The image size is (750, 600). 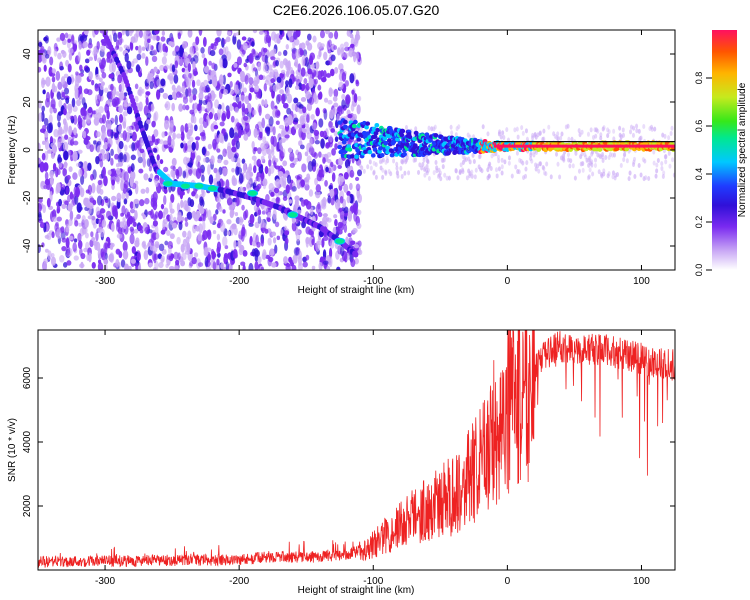 What do you see at coordinates (12, 150) in the screenshot?
I see `heatmap-y-axis-label: Frequency (Hz)` at bounding box center [12, 150].